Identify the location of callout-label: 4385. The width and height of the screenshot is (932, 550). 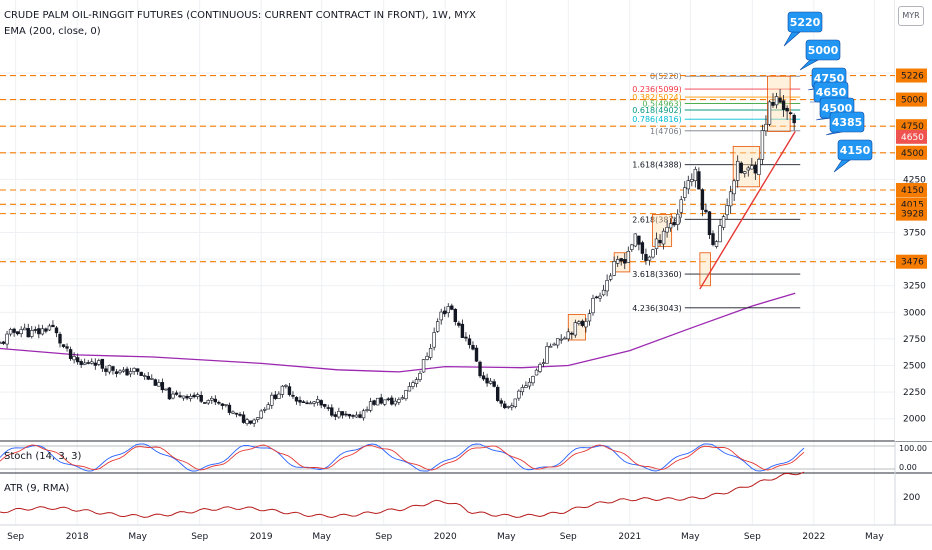
(847, 122).